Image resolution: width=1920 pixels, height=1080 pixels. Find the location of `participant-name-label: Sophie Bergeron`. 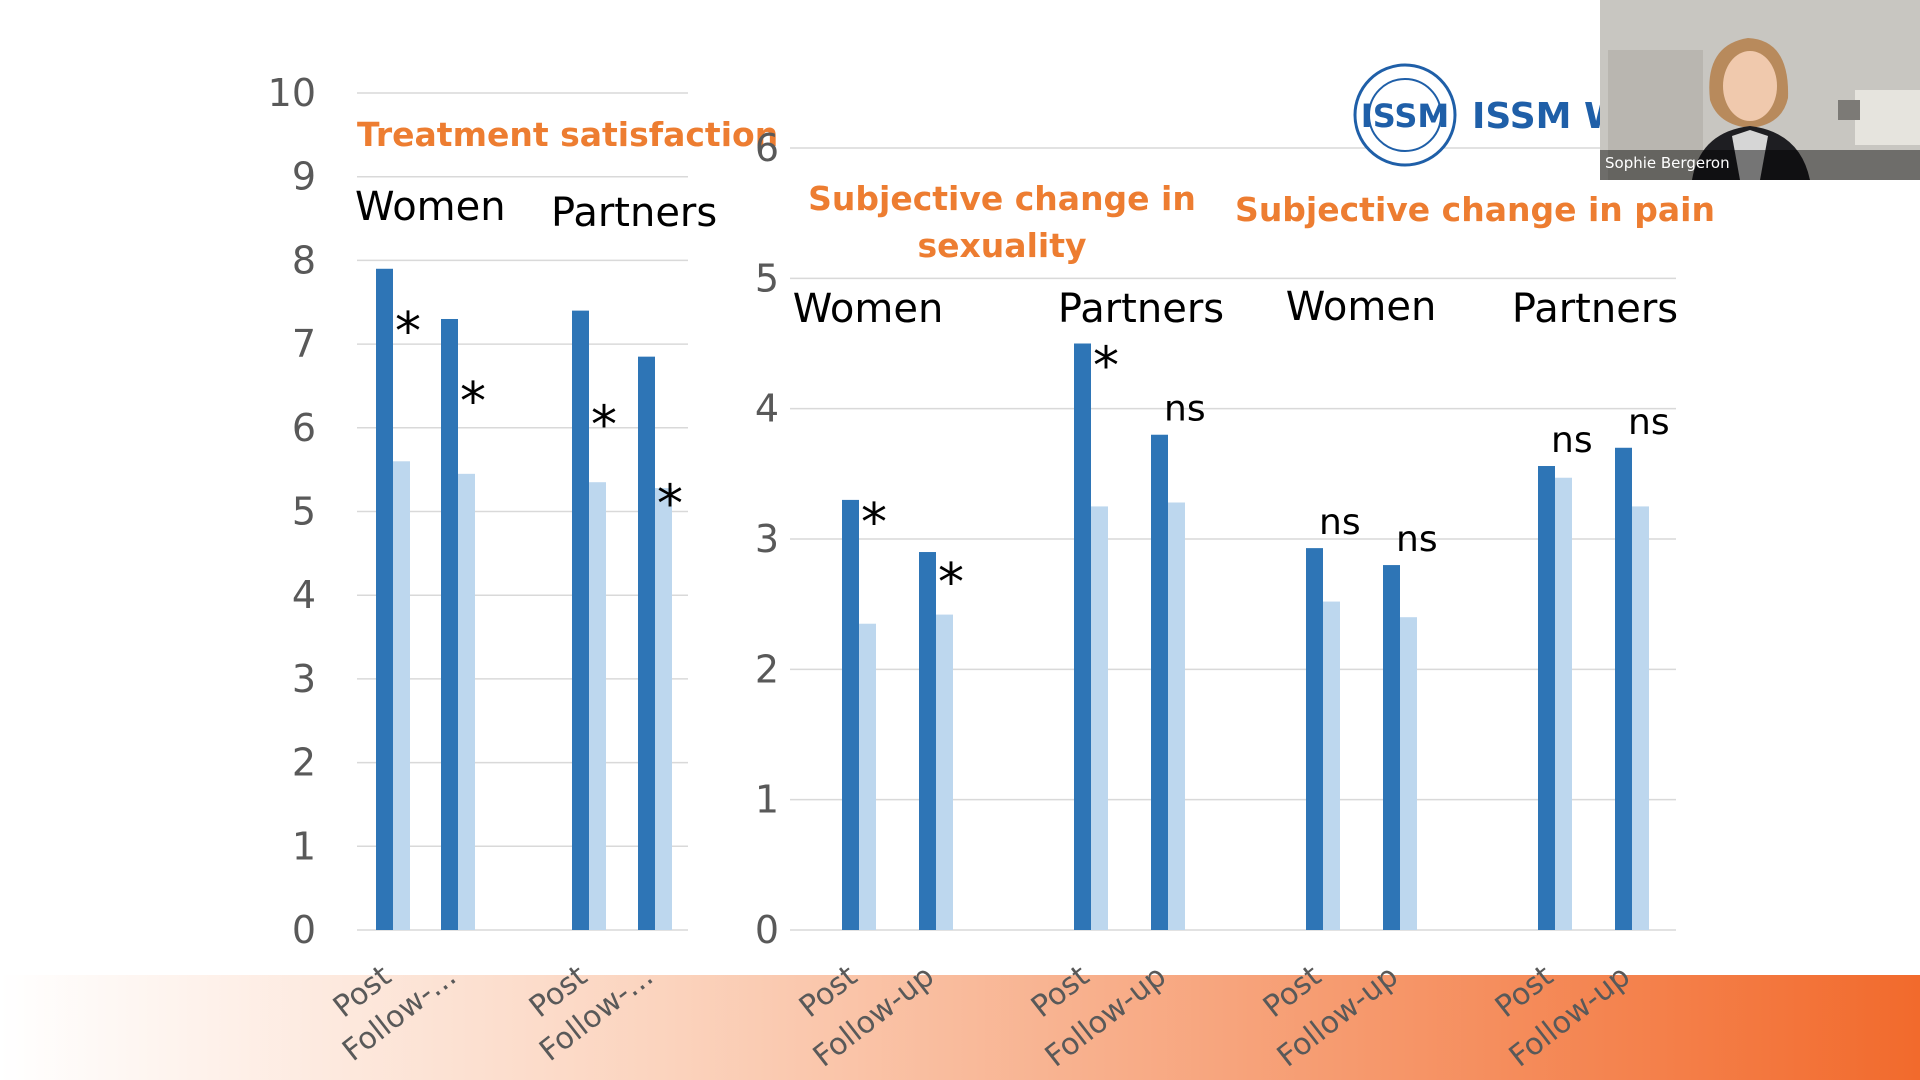

participant-name-label: Sophie Bergeron is located at coordinates (1667, 163).